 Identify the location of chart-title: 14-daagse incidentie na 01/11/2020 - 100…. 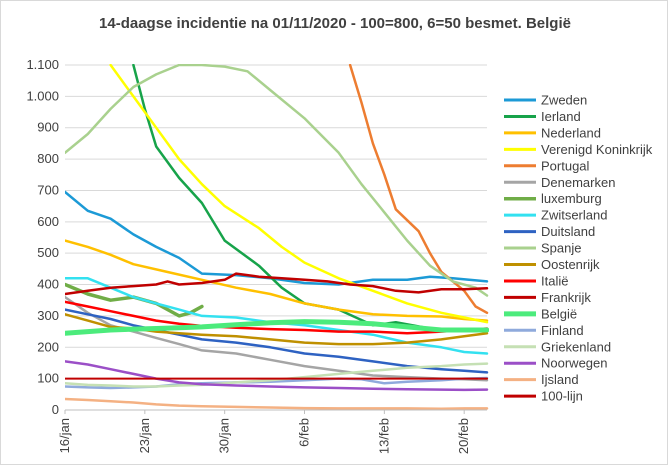
(335, 23).